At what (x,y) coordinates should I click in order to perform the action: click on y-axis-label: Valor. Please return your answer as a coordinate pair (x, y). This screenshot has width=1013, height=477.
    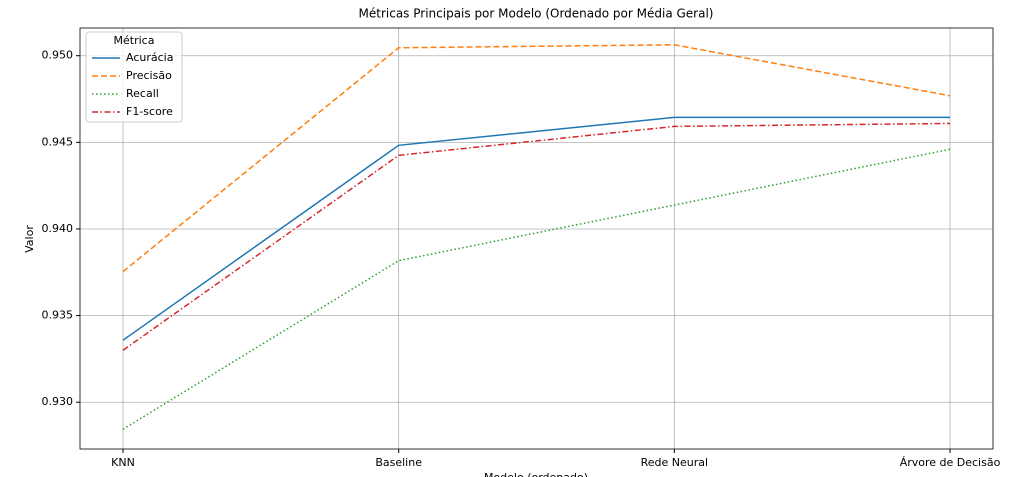
    Looking at the image, I should click on (29, 239).